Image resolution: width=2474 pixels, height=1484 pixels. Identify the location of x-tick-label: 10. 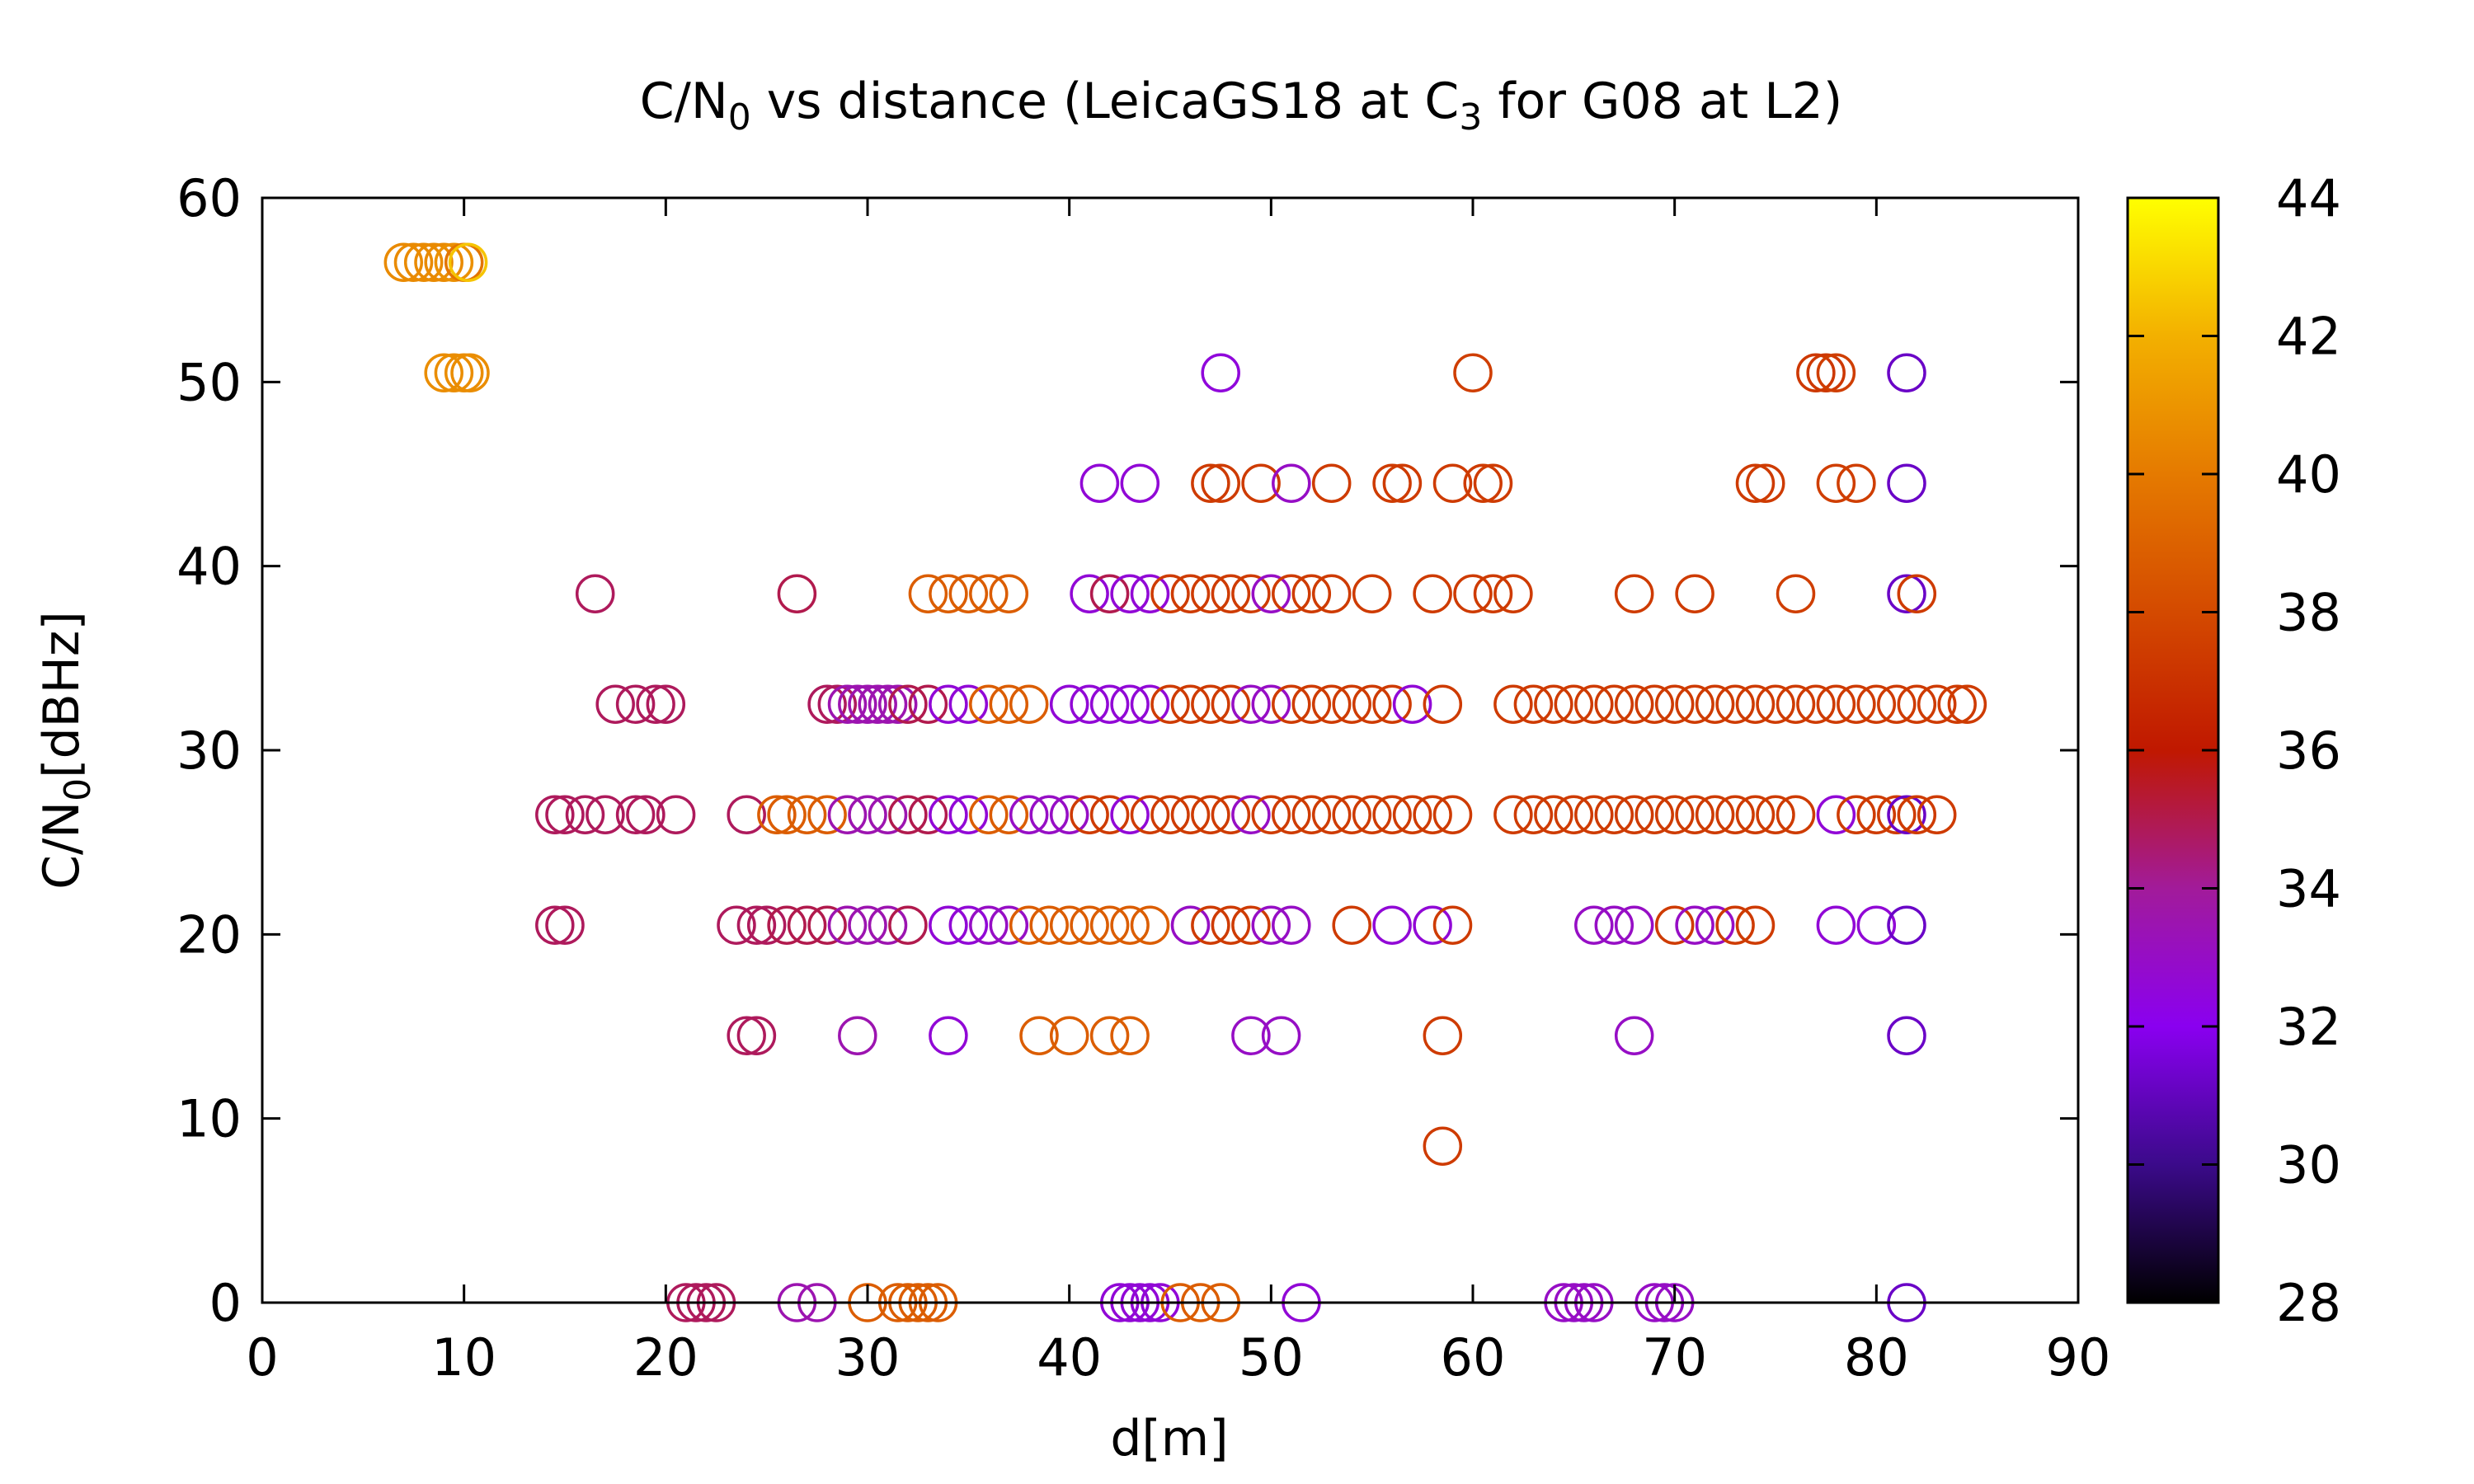
(463, 1357).